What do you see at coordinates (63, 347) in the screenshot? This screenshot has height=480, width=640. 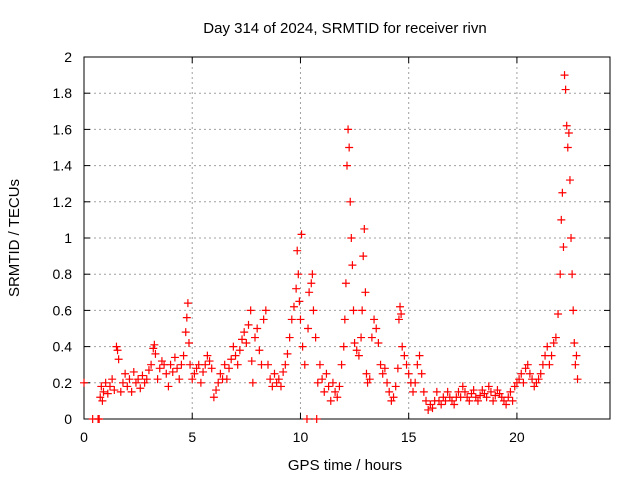 I see `y-tick-label: 0.4` at bounding box center [63, 347].